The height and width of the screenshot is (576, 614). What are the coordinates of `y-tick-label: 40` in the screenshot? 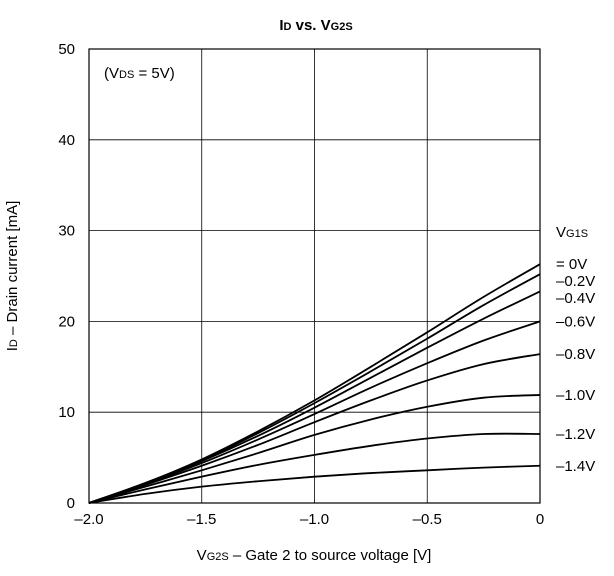 It's located at (66, 140).